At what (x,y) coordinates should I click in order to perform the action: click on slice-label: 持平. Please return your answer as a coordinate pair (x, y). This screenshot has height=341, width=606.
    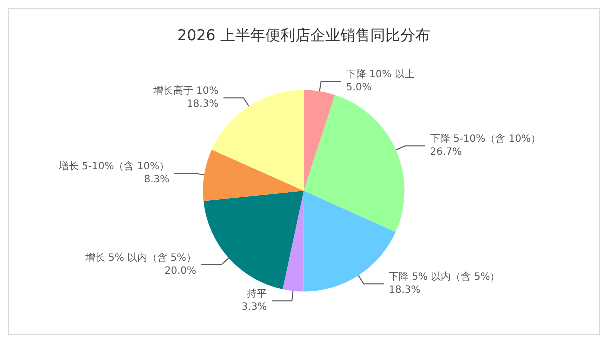
    Looking at the image, I should click on (257, 294).